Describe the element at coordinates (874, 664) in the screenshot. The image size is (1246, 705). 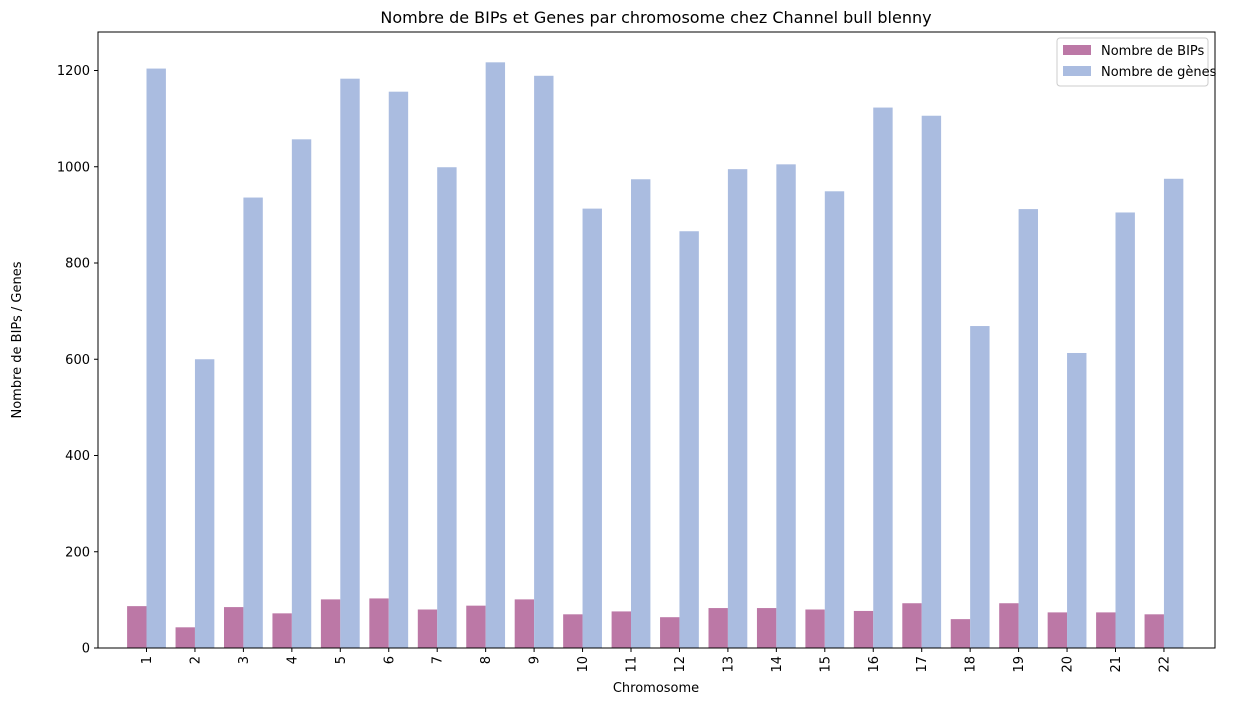
I see `x-tick-label: 16` at that location.